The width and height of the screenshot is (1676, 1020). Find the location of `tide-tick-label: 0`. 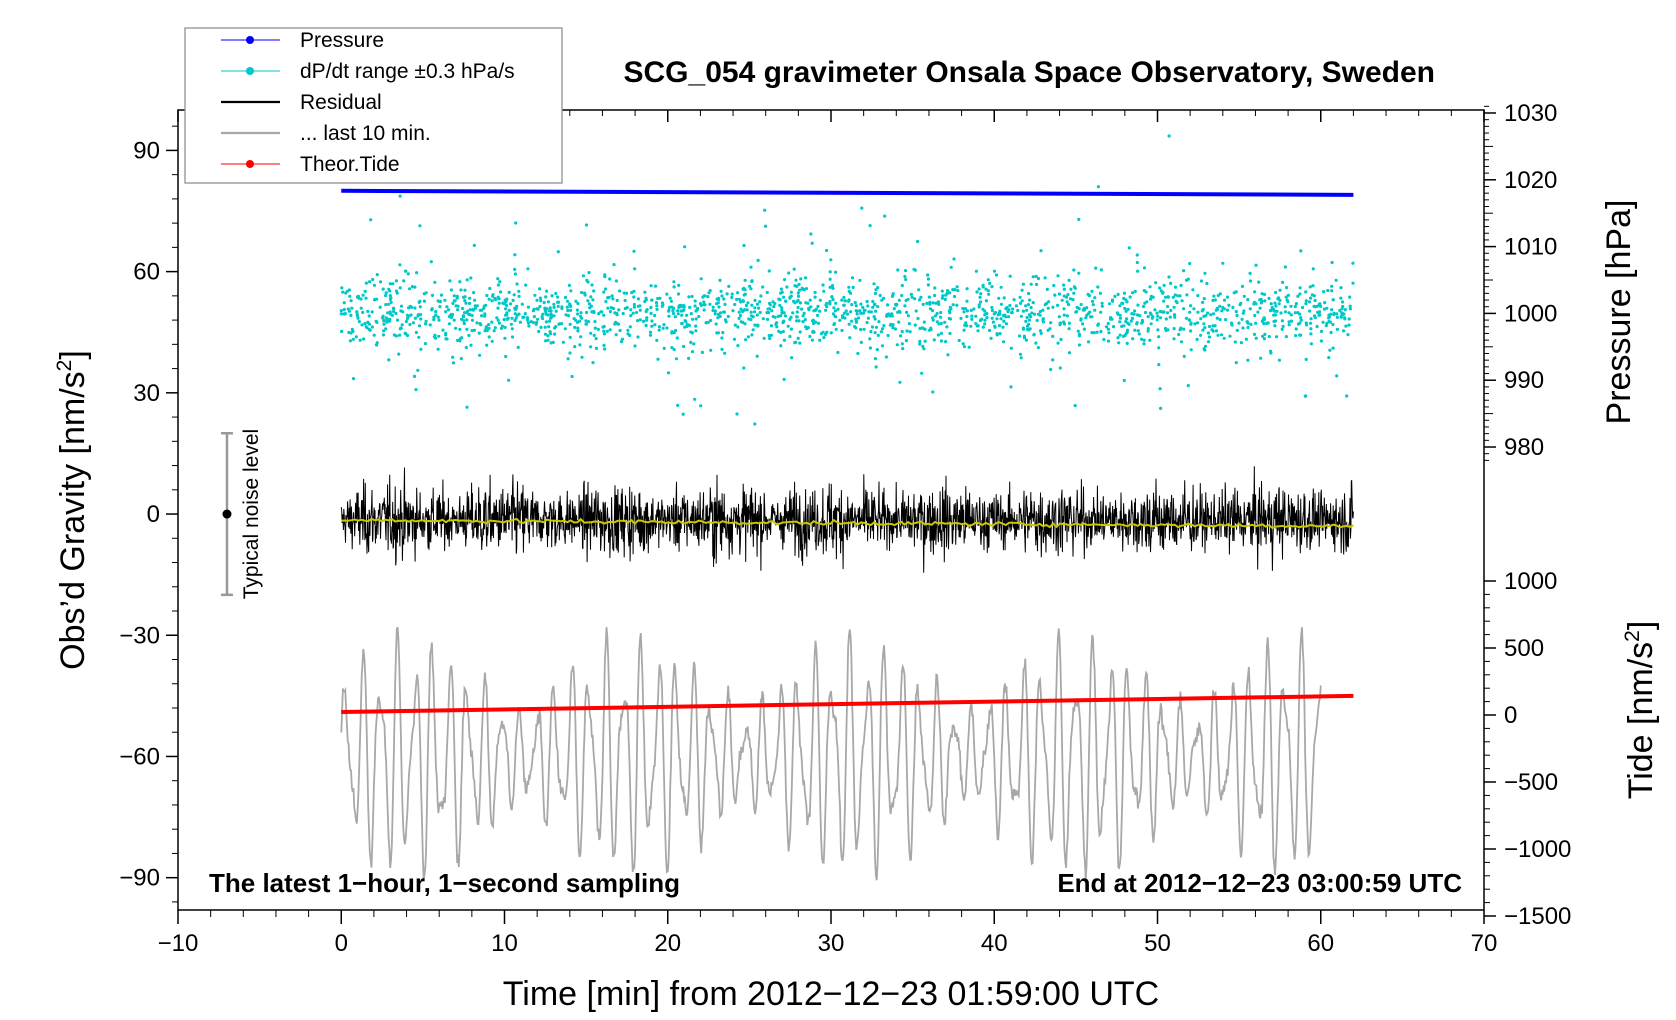

tide-tick-label: 0 is located at coordinates (1510, 715).